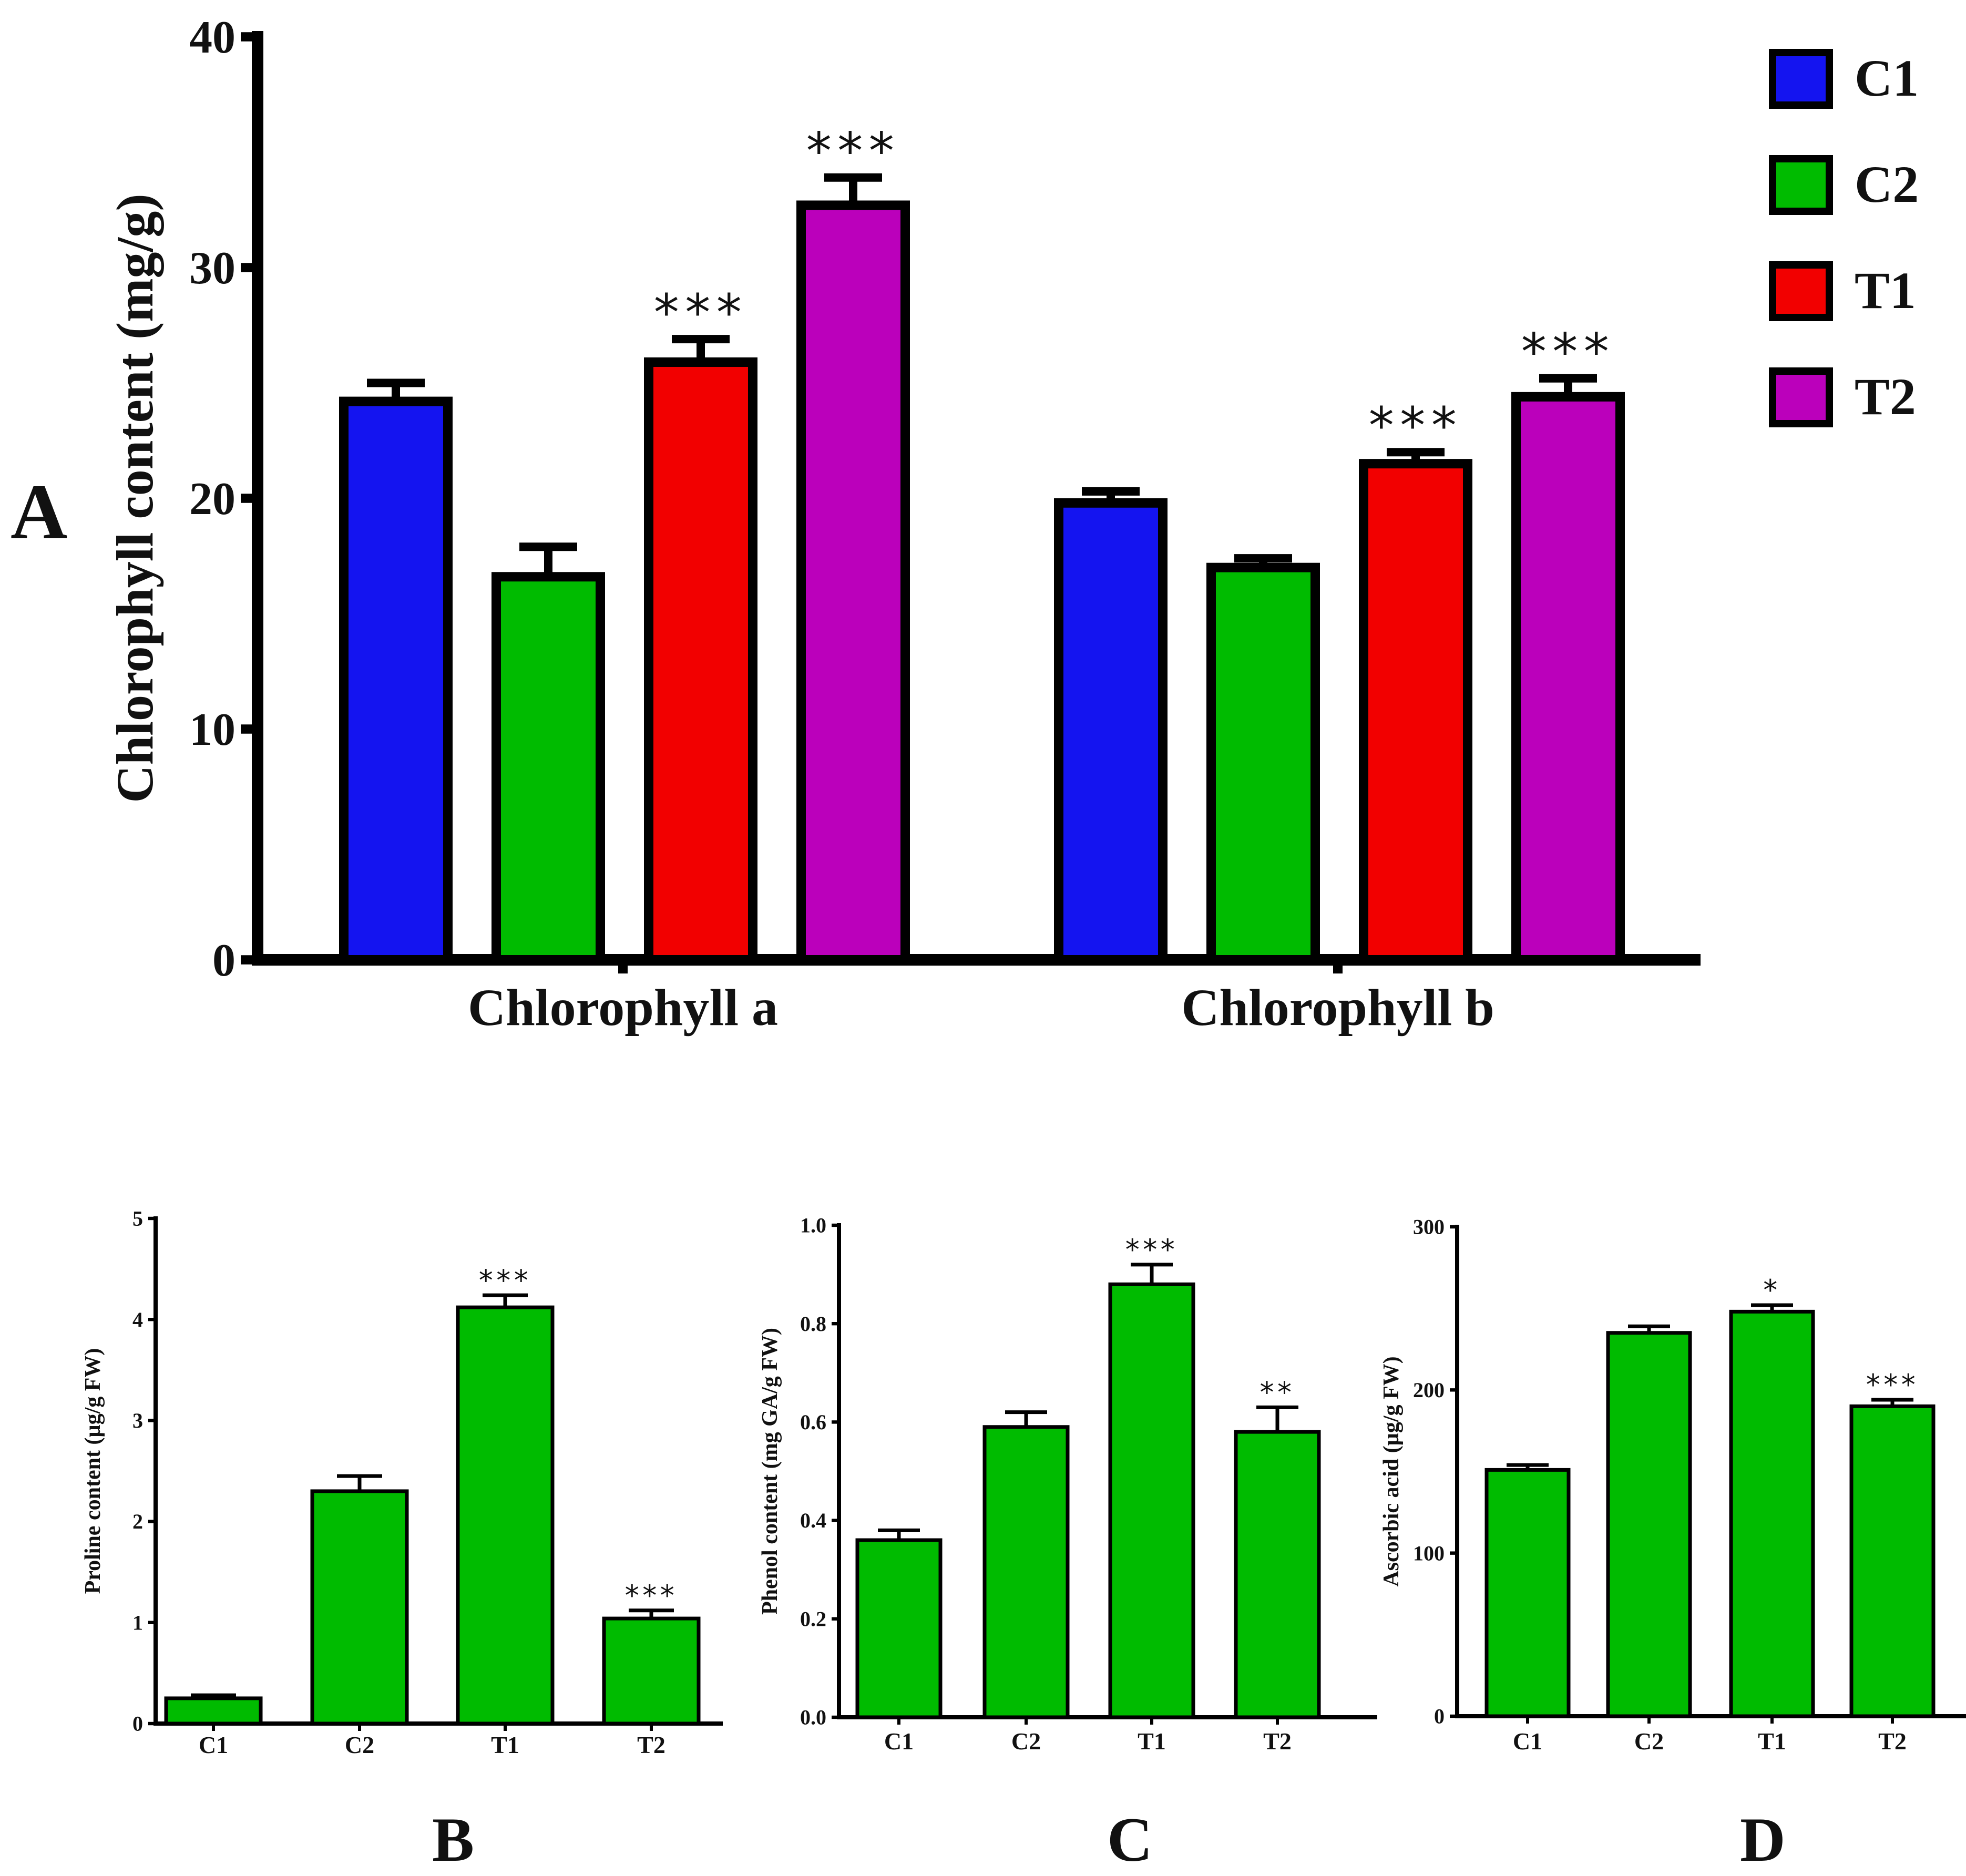 The width and height of the screenshot is (1966, 1876). I want to click on y-tick-label: 100, so click(1429, 1553).